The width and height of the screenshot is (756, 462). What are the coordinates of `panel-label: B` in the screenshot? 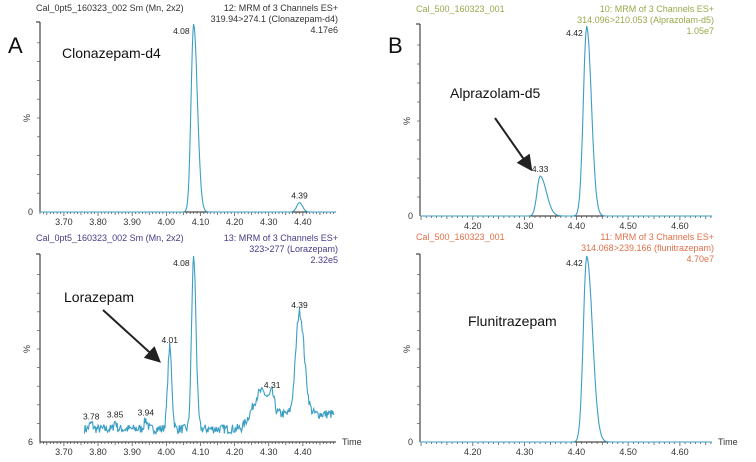 It's located at (395, 45).